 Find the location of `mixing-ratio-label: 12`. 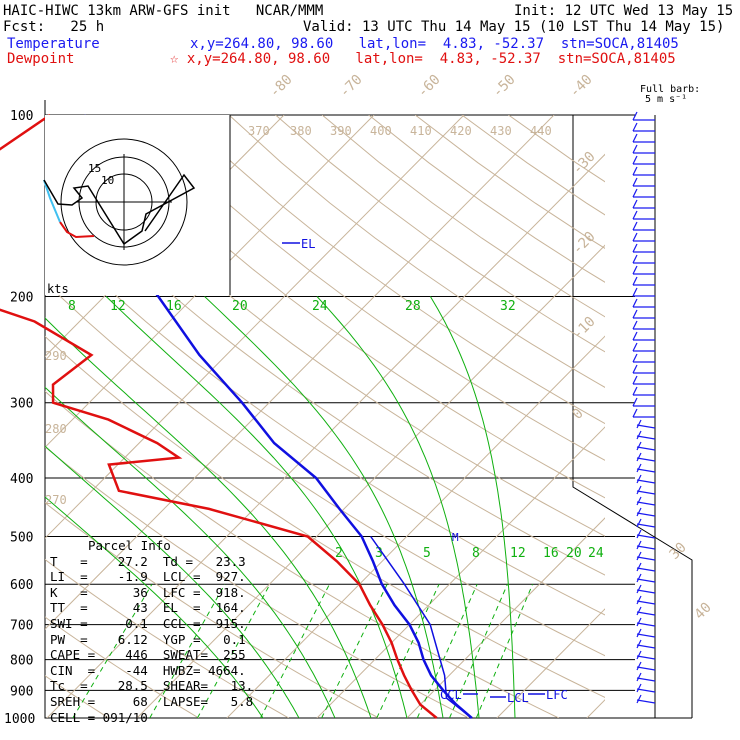

mixing-ratio-label: 12 is located at coordinates (518, 553).